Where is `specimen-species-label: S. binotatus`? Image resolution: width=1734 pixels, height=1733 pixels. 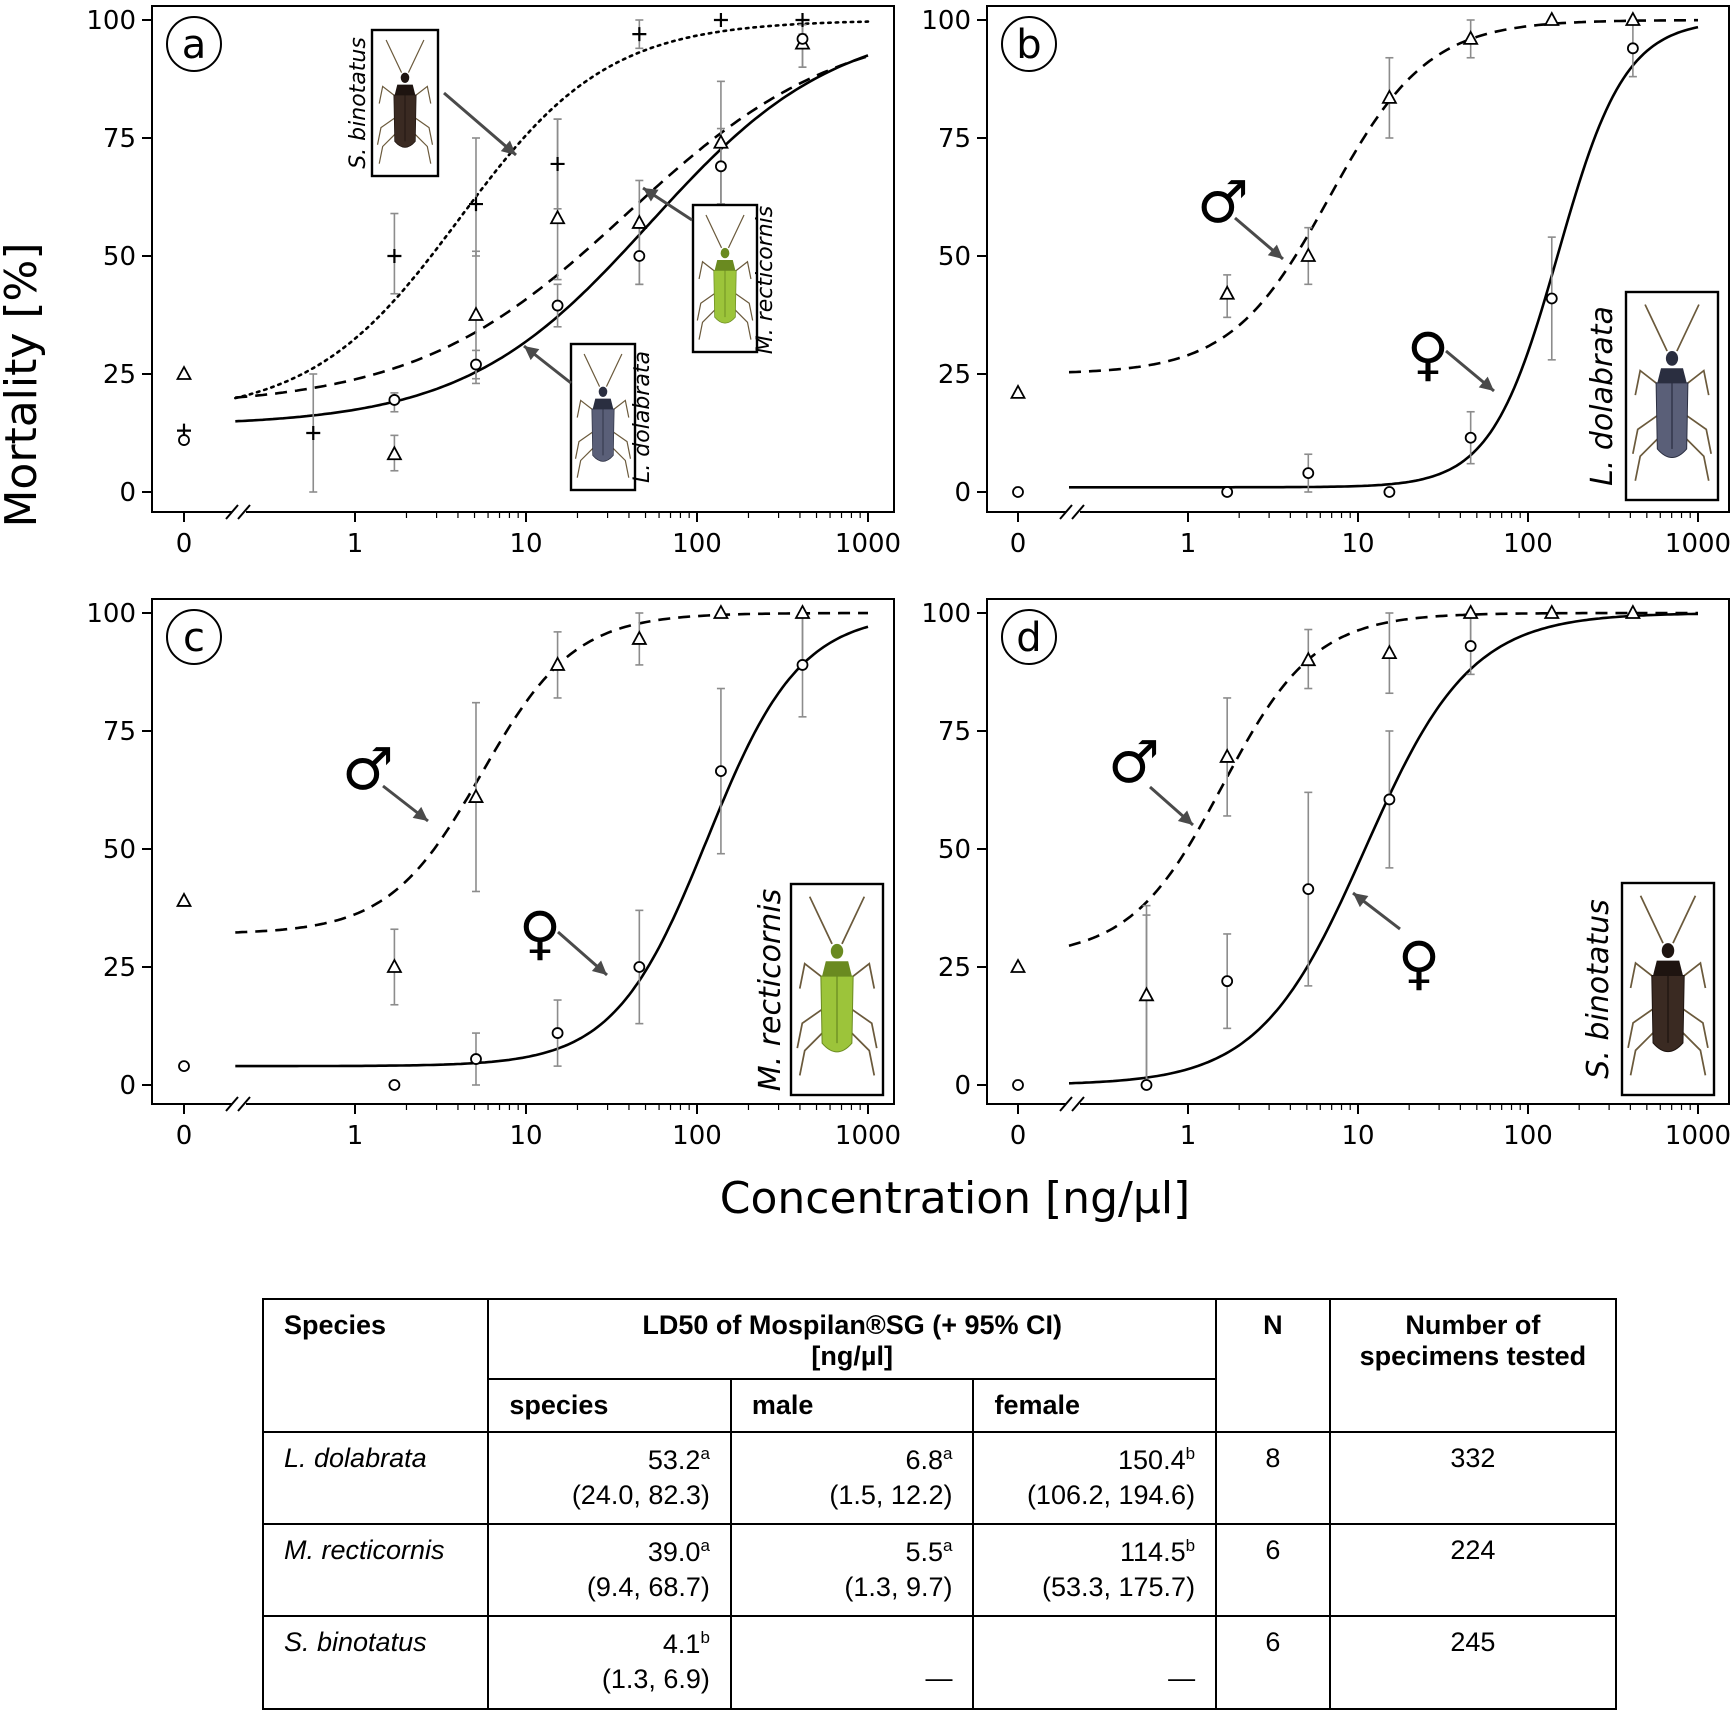
specimen-species-label: S. binotatus is located at coordinates (1598, 988).